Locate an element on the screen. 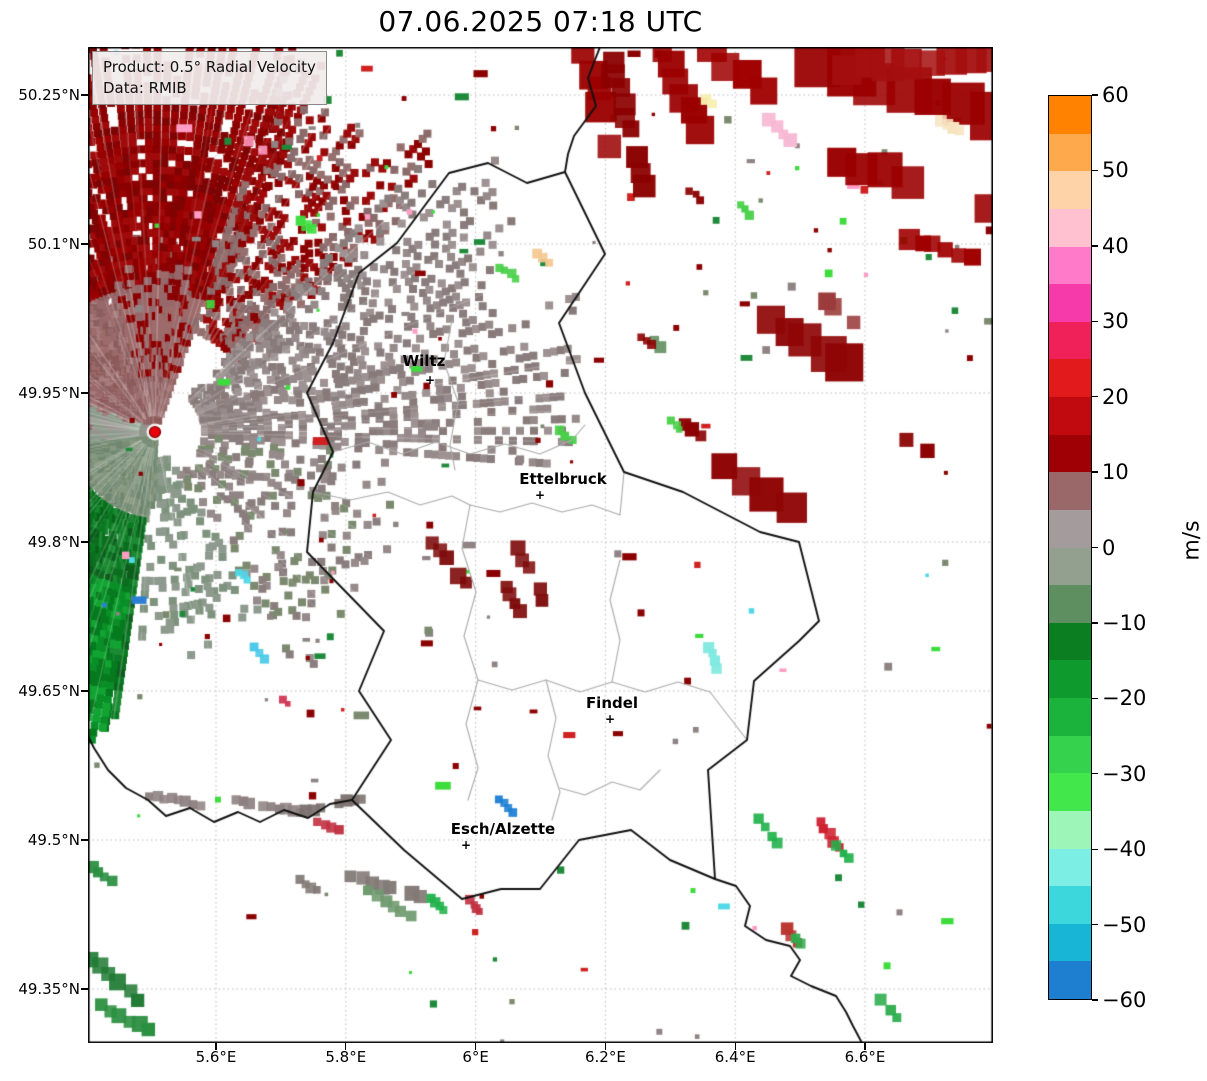  city-label-ettelbruck: Ettelbruck is located at coordinates (563, 479).